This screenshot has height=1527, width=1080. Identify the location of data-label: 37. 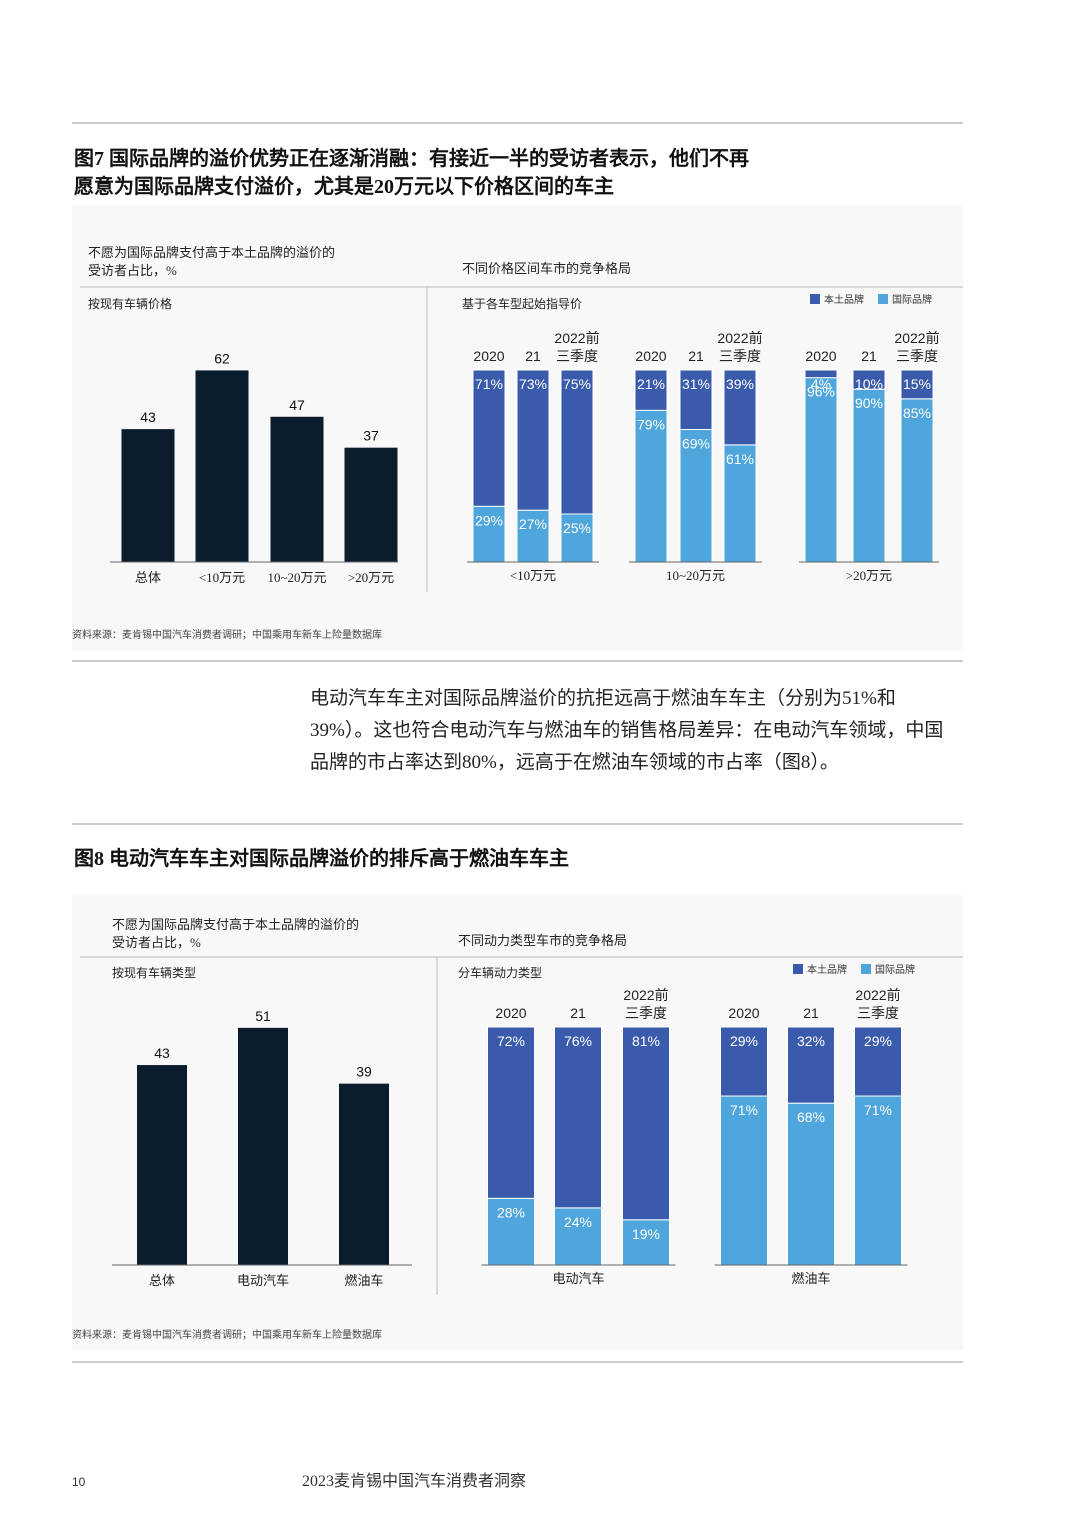
(371, 436).